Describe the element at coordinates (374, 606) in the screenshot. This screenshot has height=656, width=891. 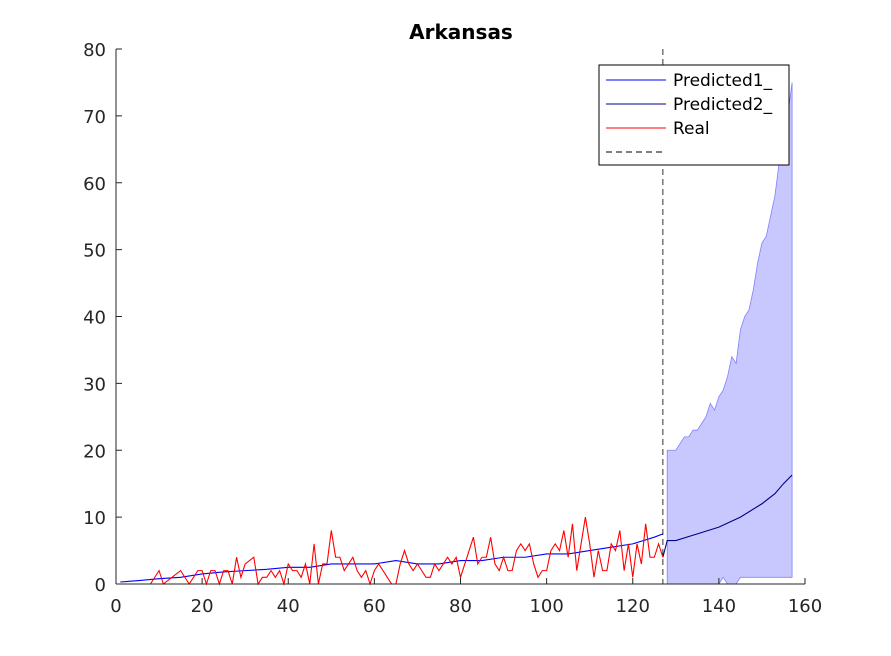
I see `x-tick-label: 60` at that location.